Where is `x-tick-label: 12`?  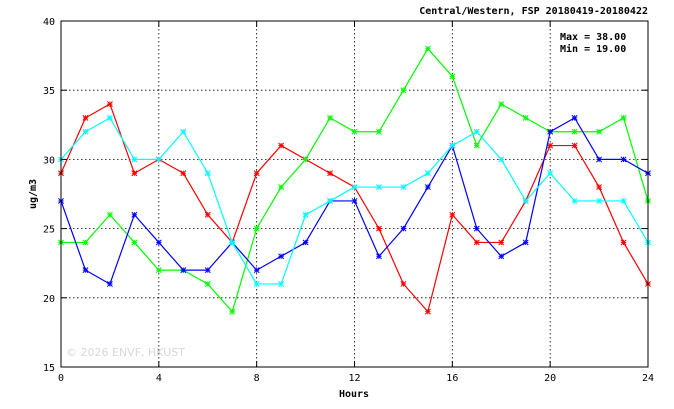
x-tick-label: 12 is located at coordinates (354, 378).